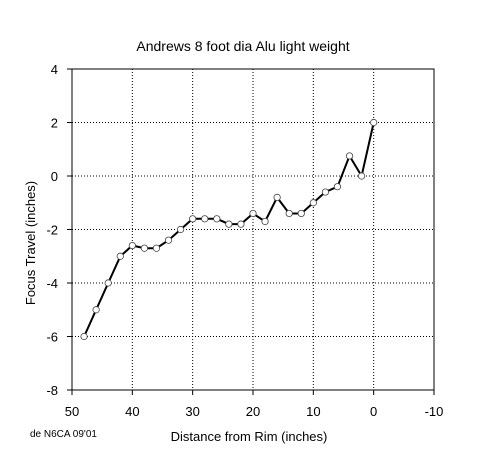 This screenshot has width=480, height=472. I want to click on x-tick-labels: 50 40 30 20 10 0 -10, so click(254, 411).